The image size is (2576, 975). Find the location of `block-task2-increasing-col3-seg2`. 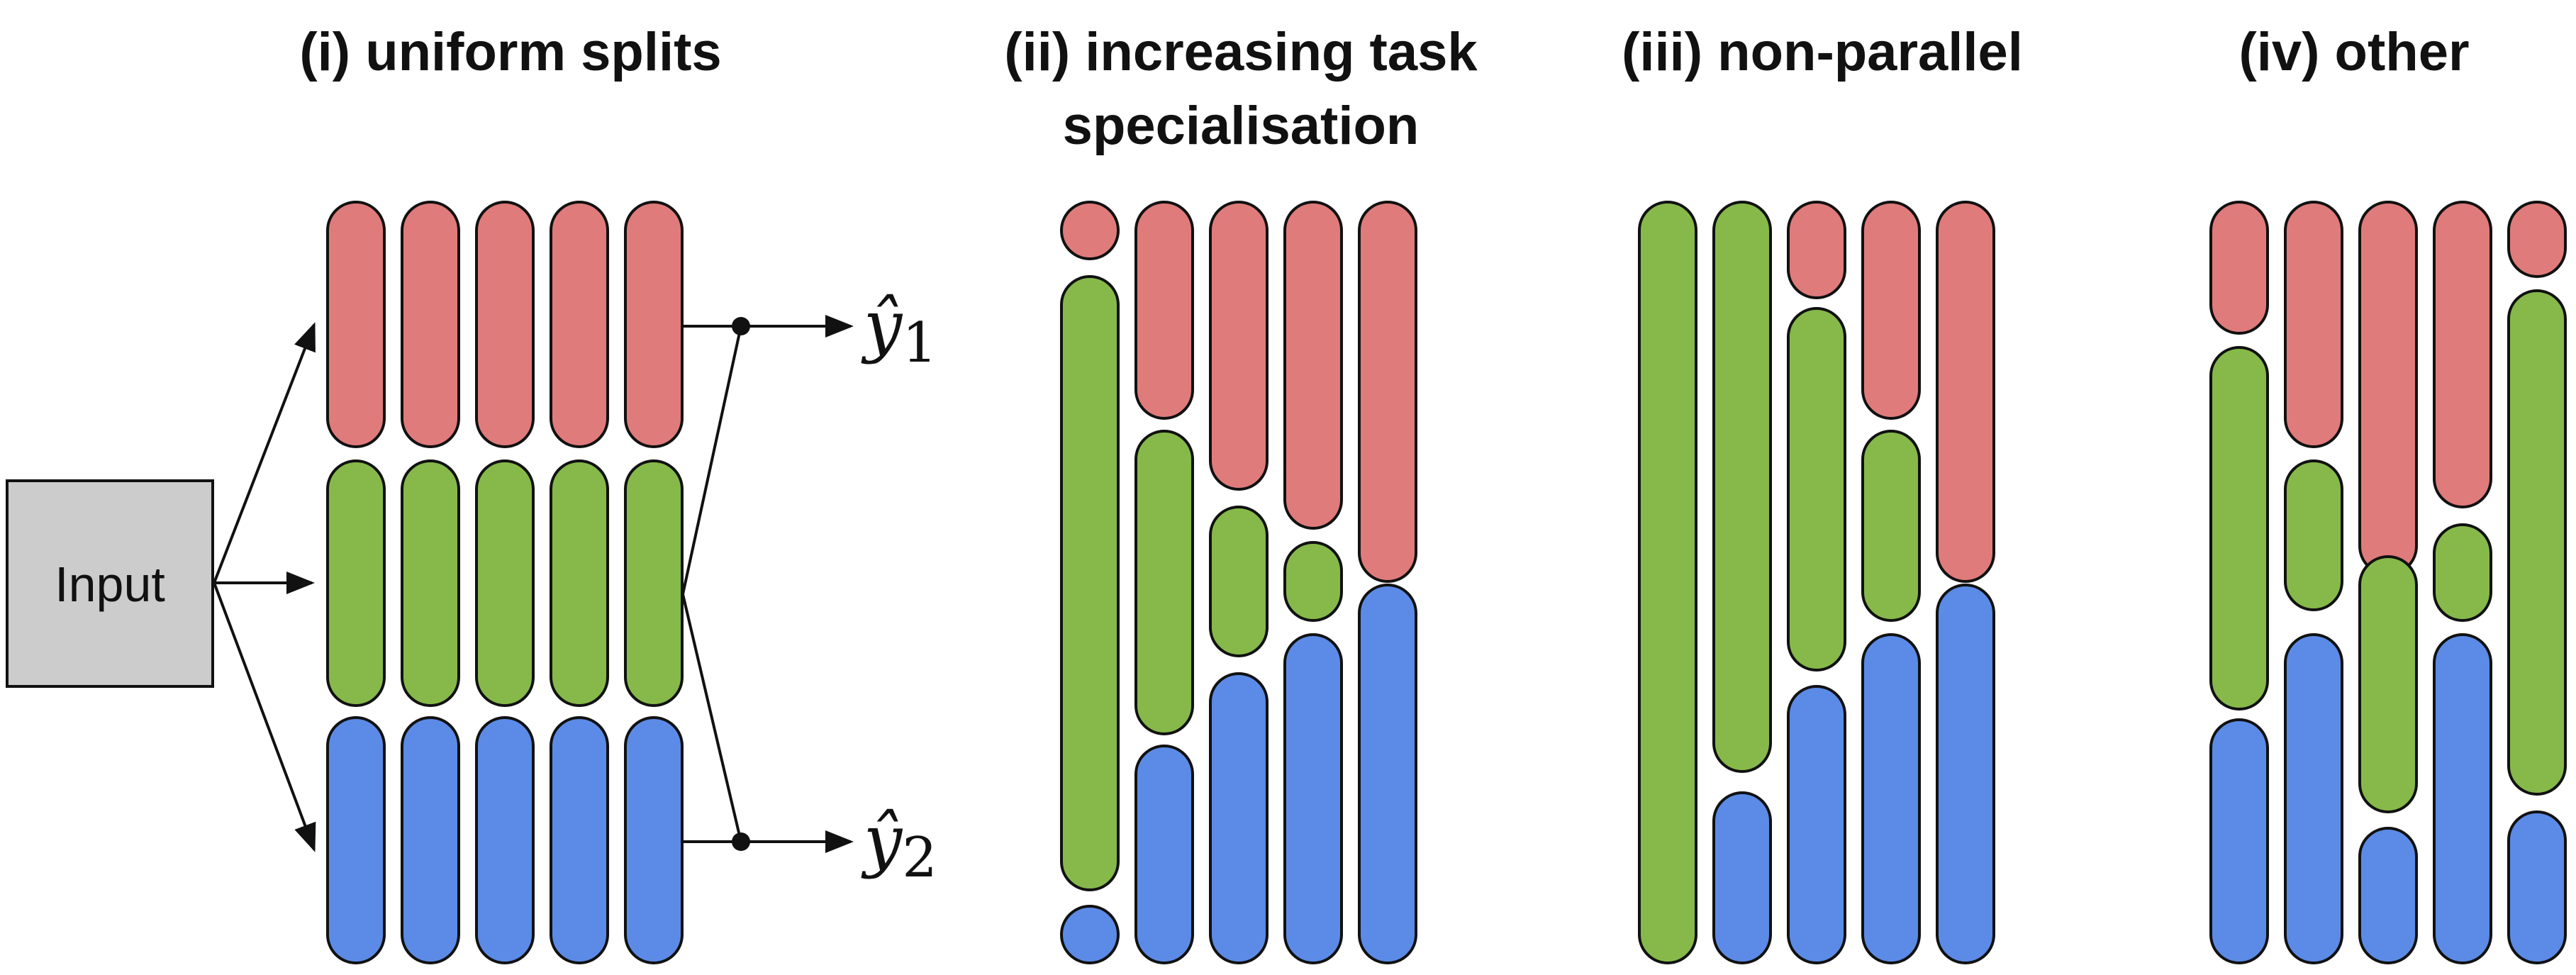

block-task2-increasing-col3-seg2 is located at coordinates (1239, 582).